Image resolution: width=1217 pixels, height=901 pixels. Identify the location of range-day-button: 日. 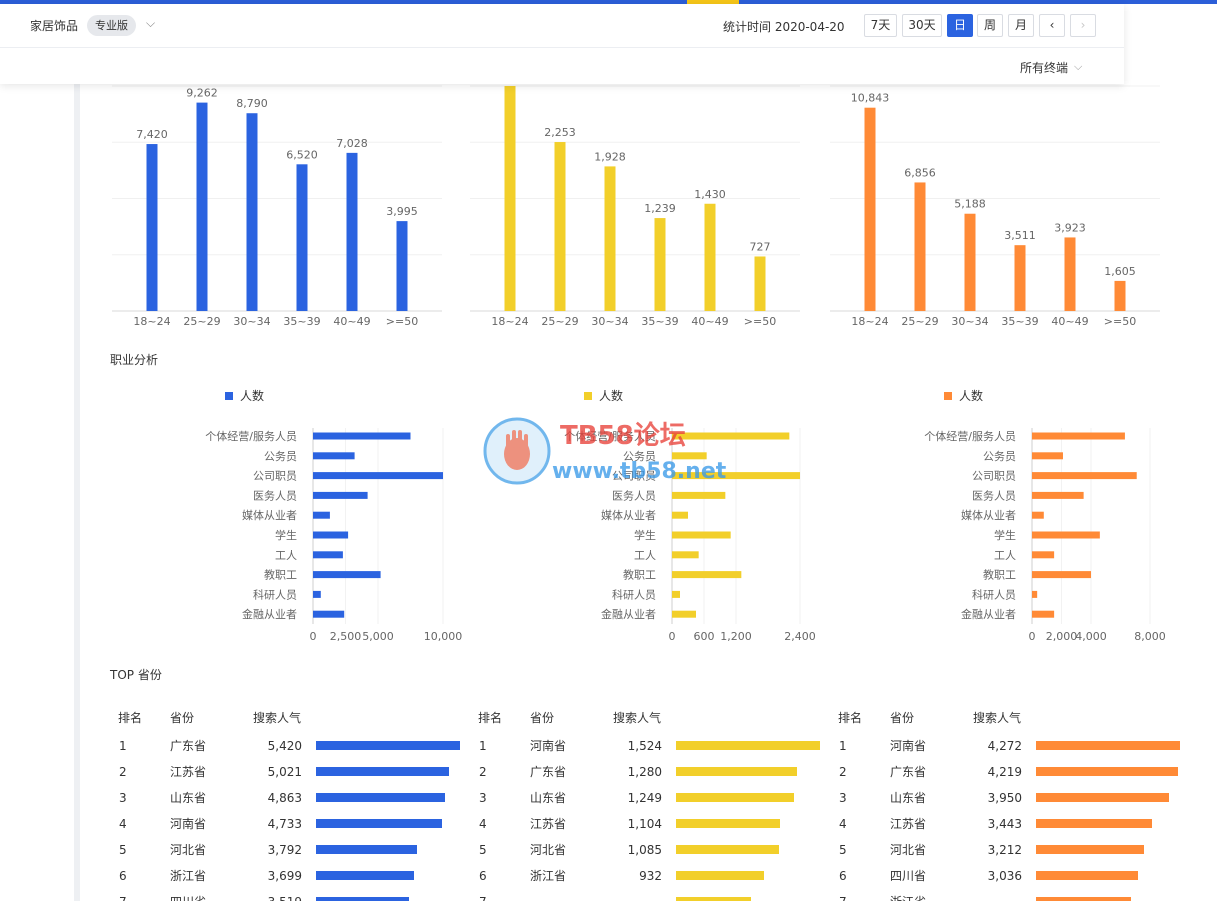
(960, 25).